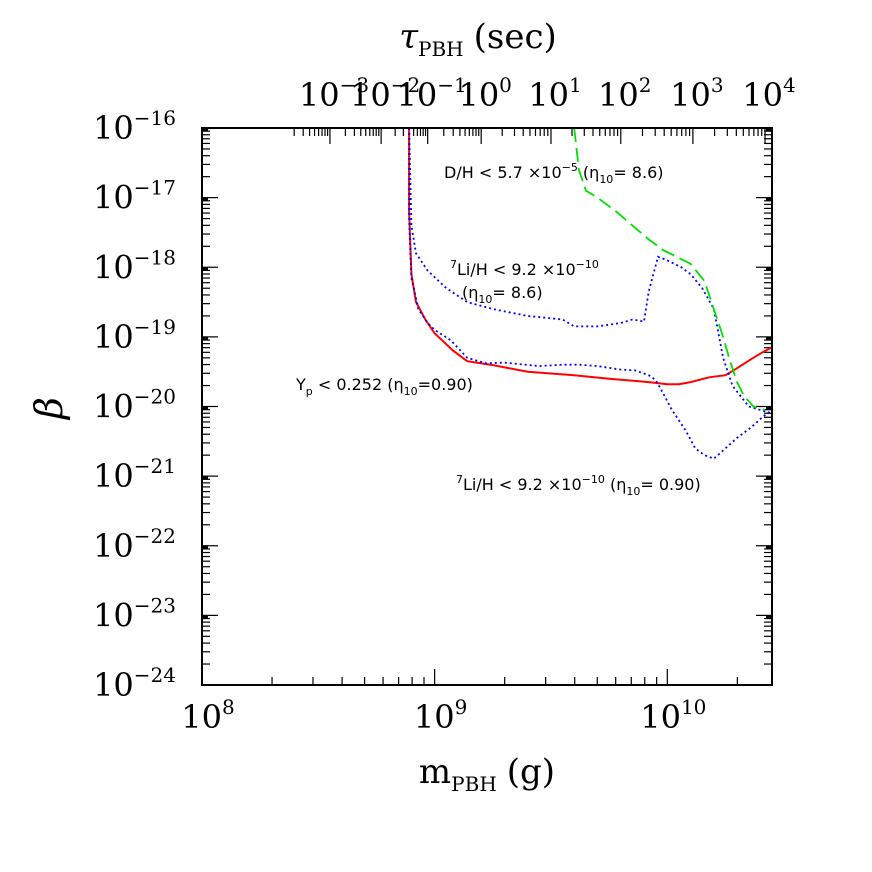  Describe the element at coordinates (673, 715) in the screenshot. I see `x-tick-label: 10¹⁰` at that location.